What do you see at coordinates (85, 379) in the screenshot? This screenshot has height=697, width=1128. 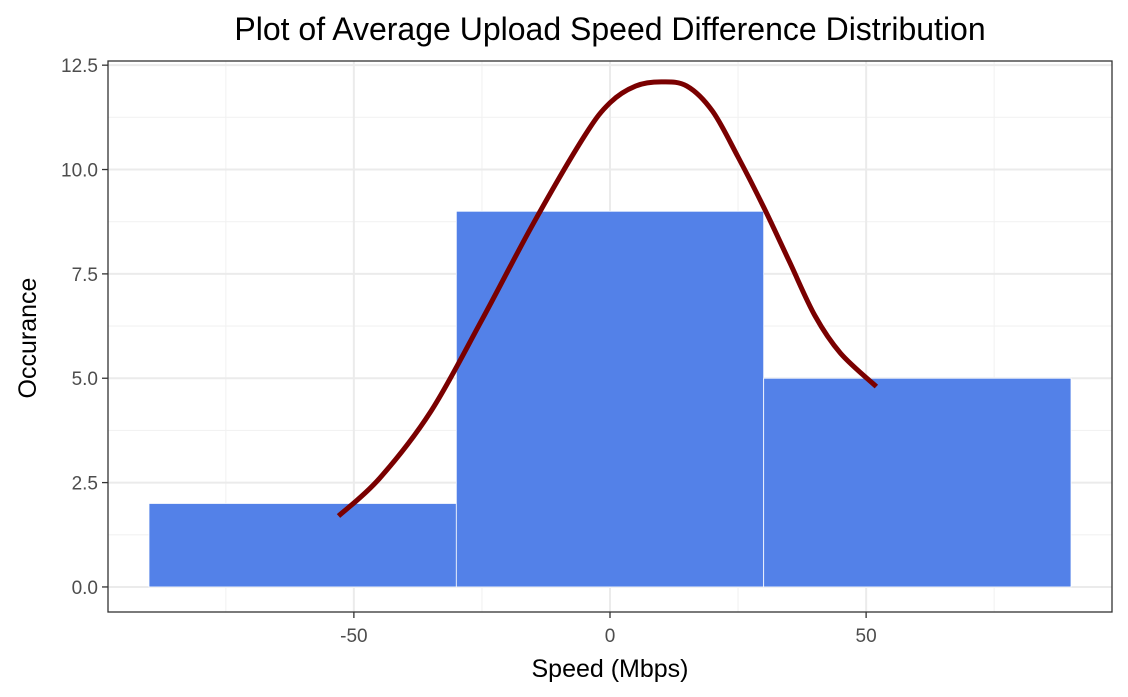 I see `y-tick-label: 5.0` at bounding box center [85, 379].